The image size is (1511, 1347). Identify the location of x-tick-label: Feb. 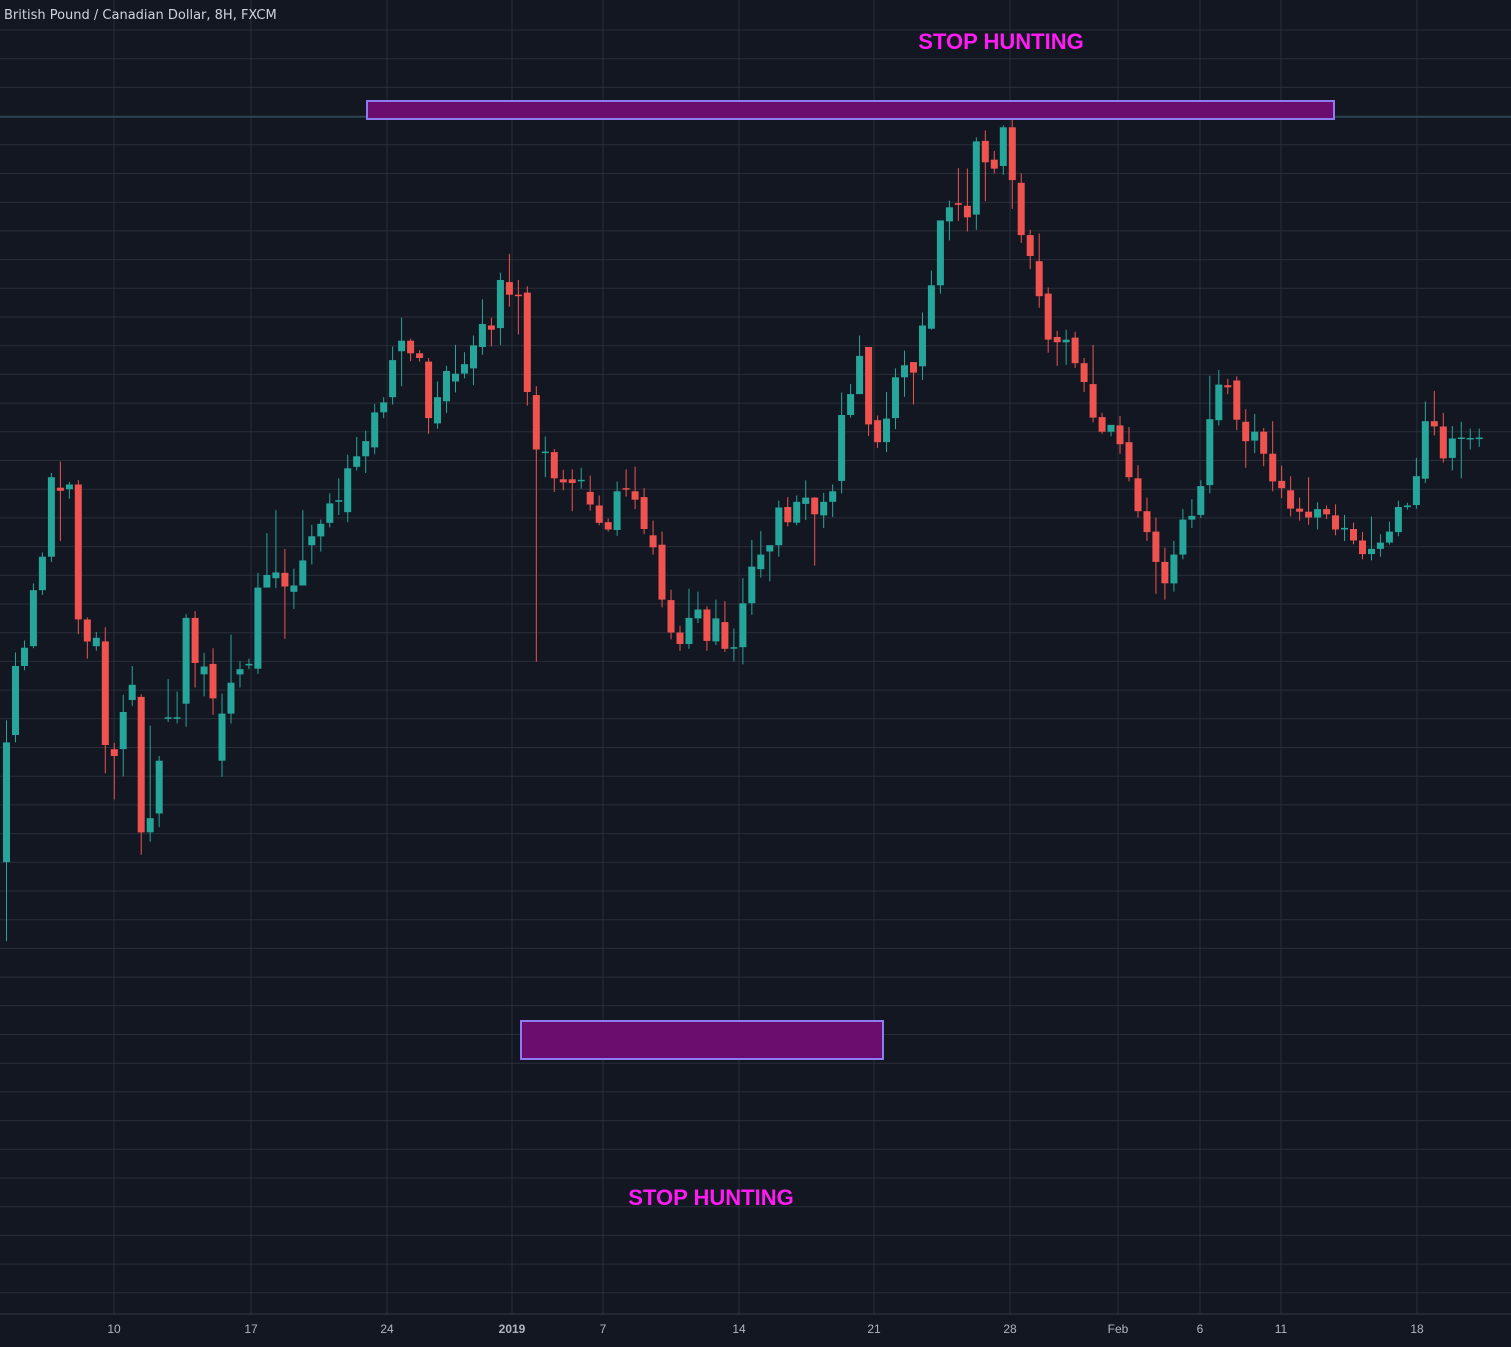
(1118, 1329).